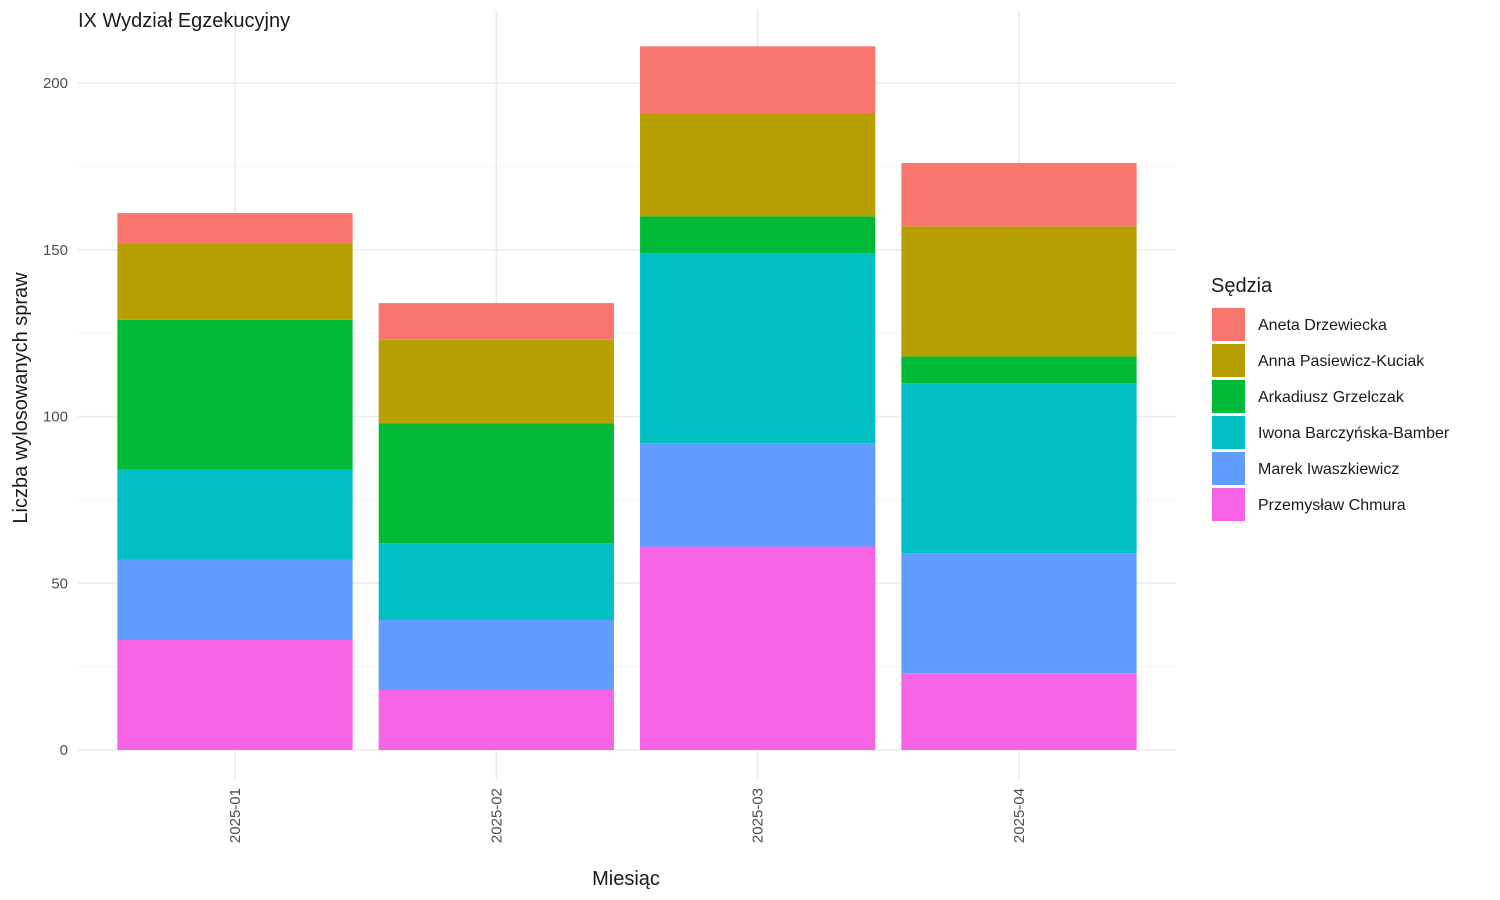 The width and height of the screenshot is (1500, 900). Describe the element at coordinates (21, 398) in the screenshot. I see `y-axis-title: Liczba wylosowanych spraw` at that location.